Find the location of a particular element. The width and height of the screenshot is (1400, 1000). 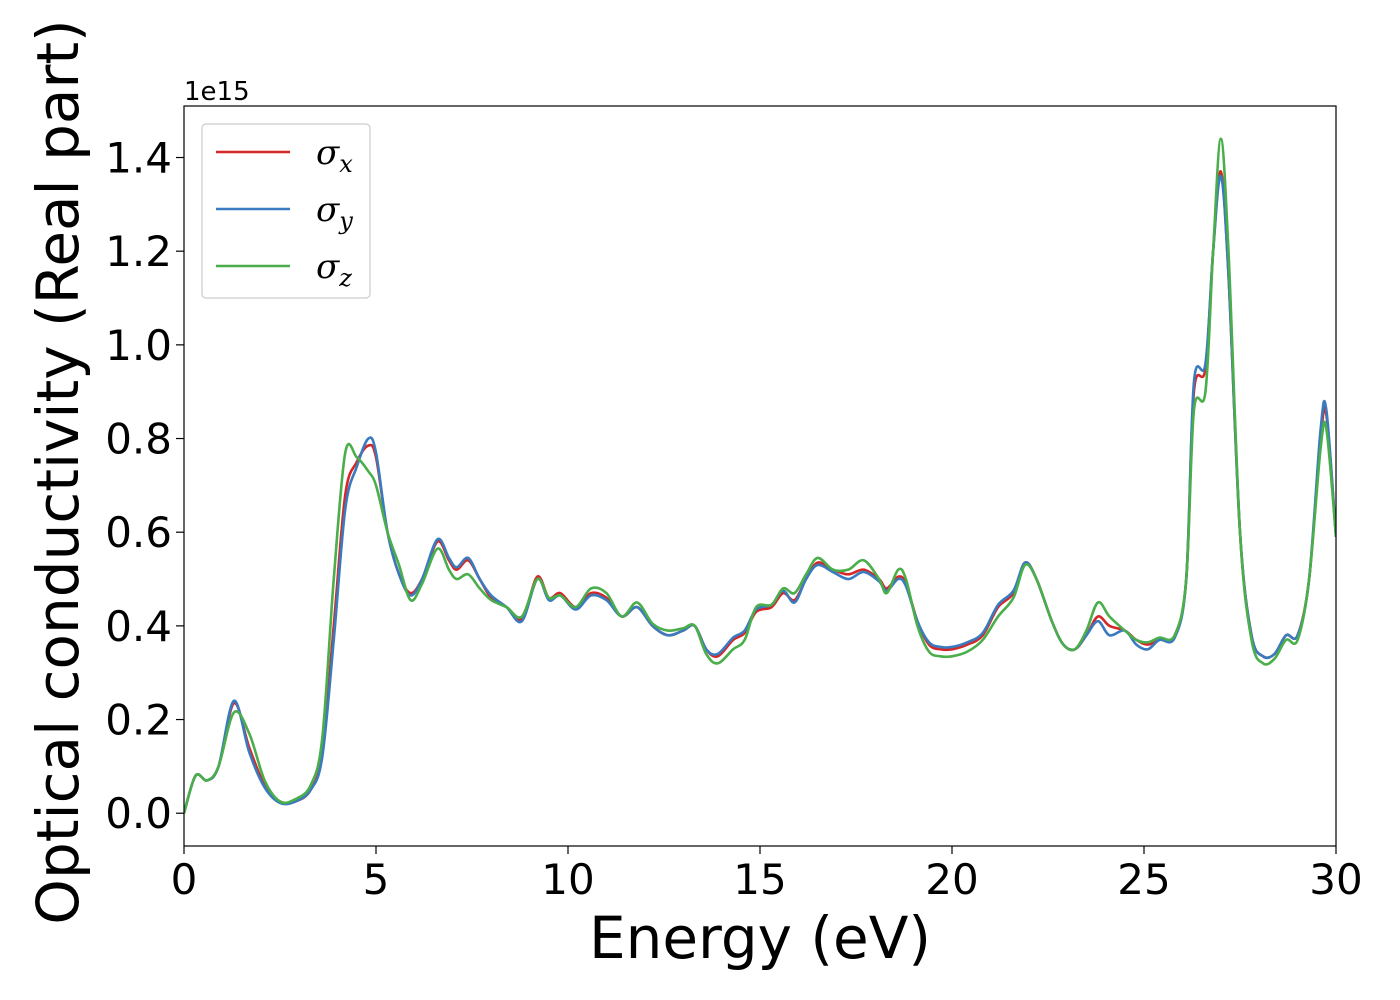

x-tick-label: 25 is located at coordinates (1143, 879).